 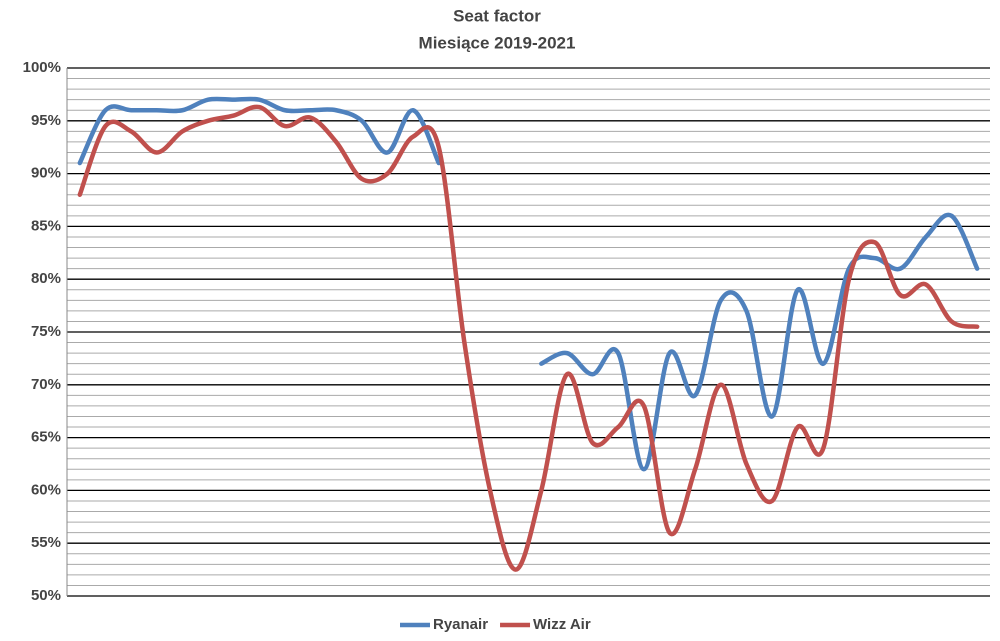 I want to click on y-tick-label: 100%, so click(x=42, y=67).